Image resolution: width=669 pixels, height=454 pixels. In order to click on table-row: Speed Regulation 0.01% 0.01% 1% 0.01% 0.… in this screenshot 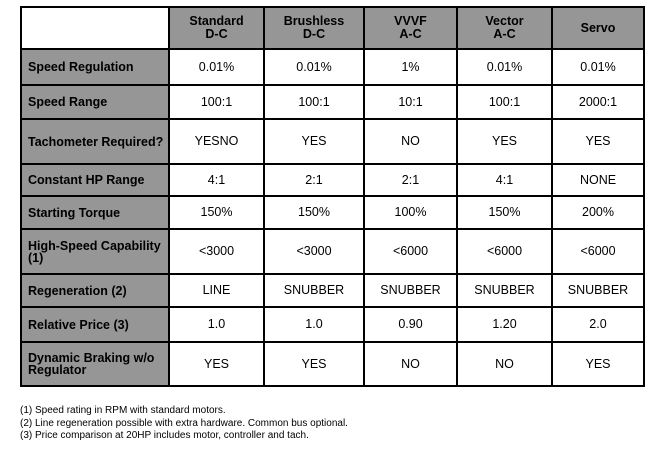, I will do `click(332, 67)`.